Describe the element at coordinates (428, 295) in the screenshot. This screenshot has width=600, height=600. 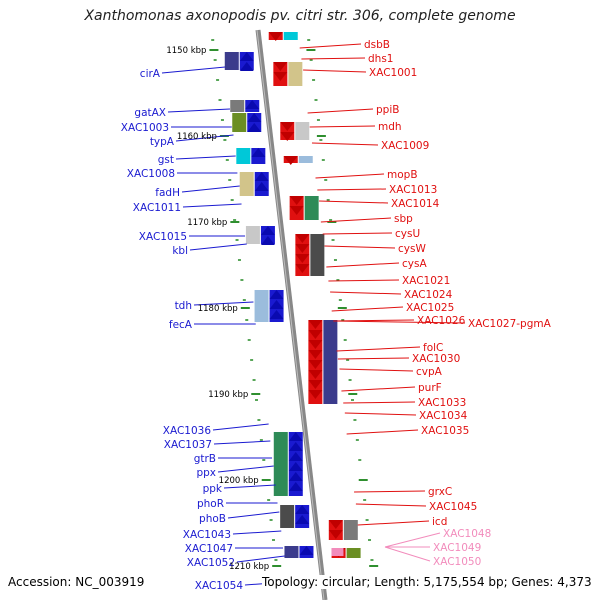
I see `right-gene-label: XAC1024` at that location.